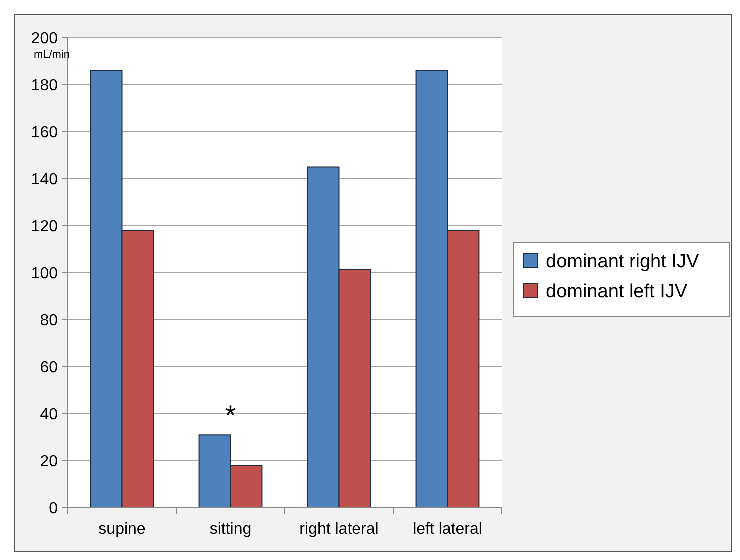 The height and width of the screenshot is (560, 740). I want to click on y-tick-label: 180, so click(44, 86).